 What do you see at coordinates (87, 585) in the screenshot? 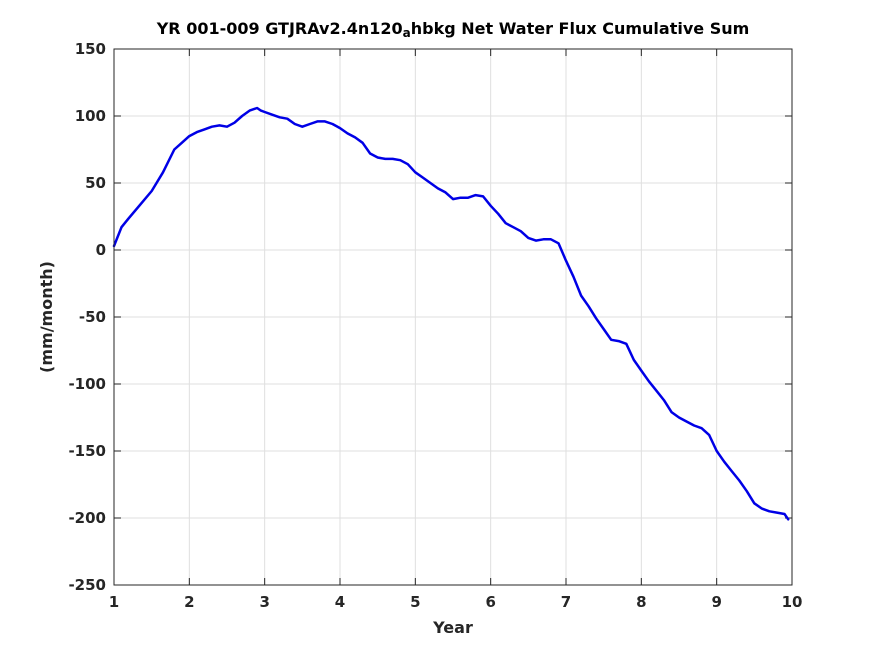
I see `y-tick-label: -250` at bounding box center [87, 585].